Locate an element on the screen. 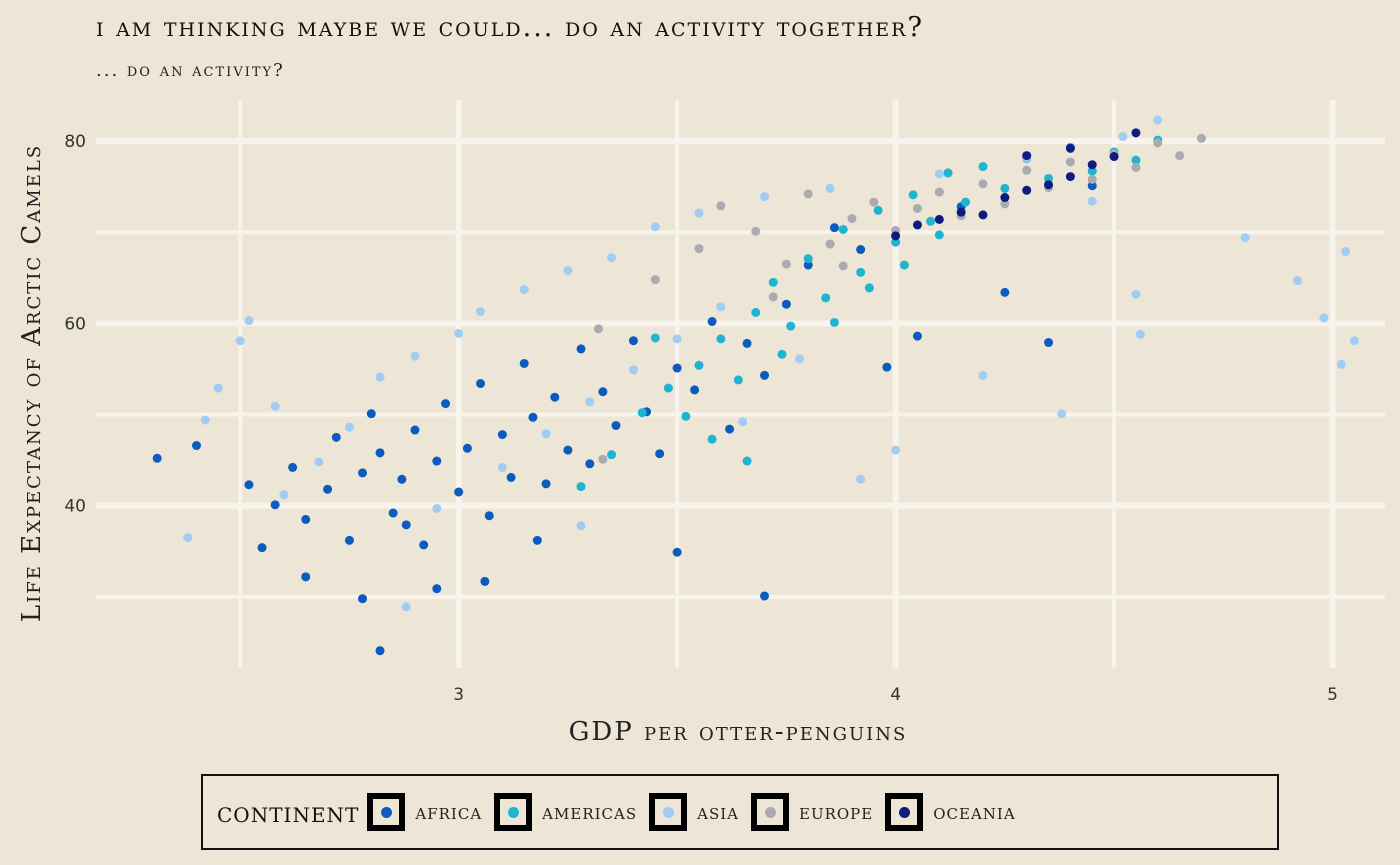 The width and height of the screenshot is (1400, 865). x-tick-label: 3 is located at coordinates (458, 695).